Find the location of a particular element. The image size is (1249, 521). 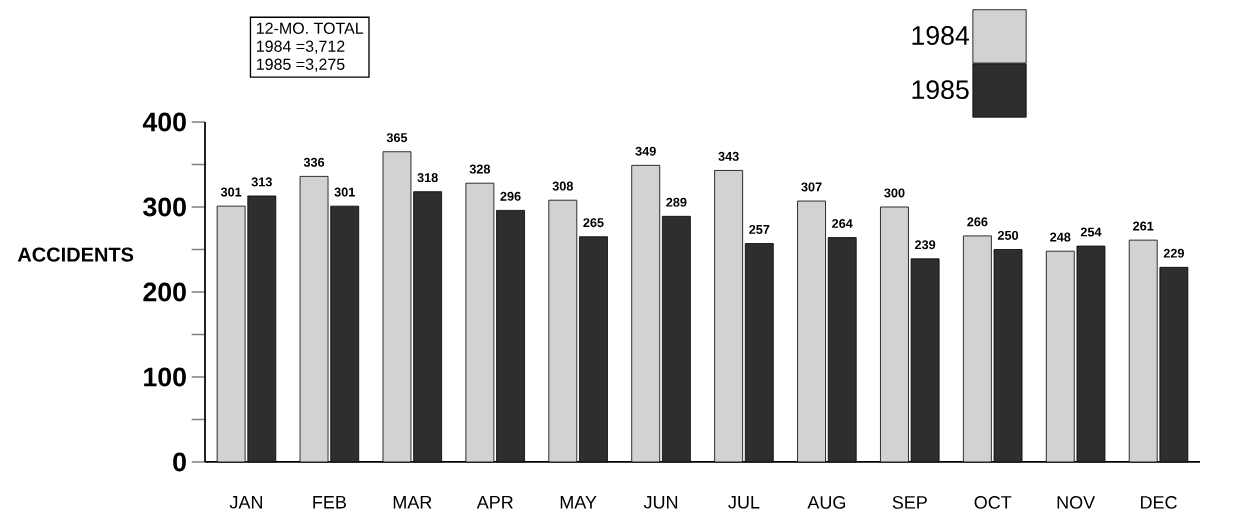

data-label: 254 is located at coordinates (1091, 232).